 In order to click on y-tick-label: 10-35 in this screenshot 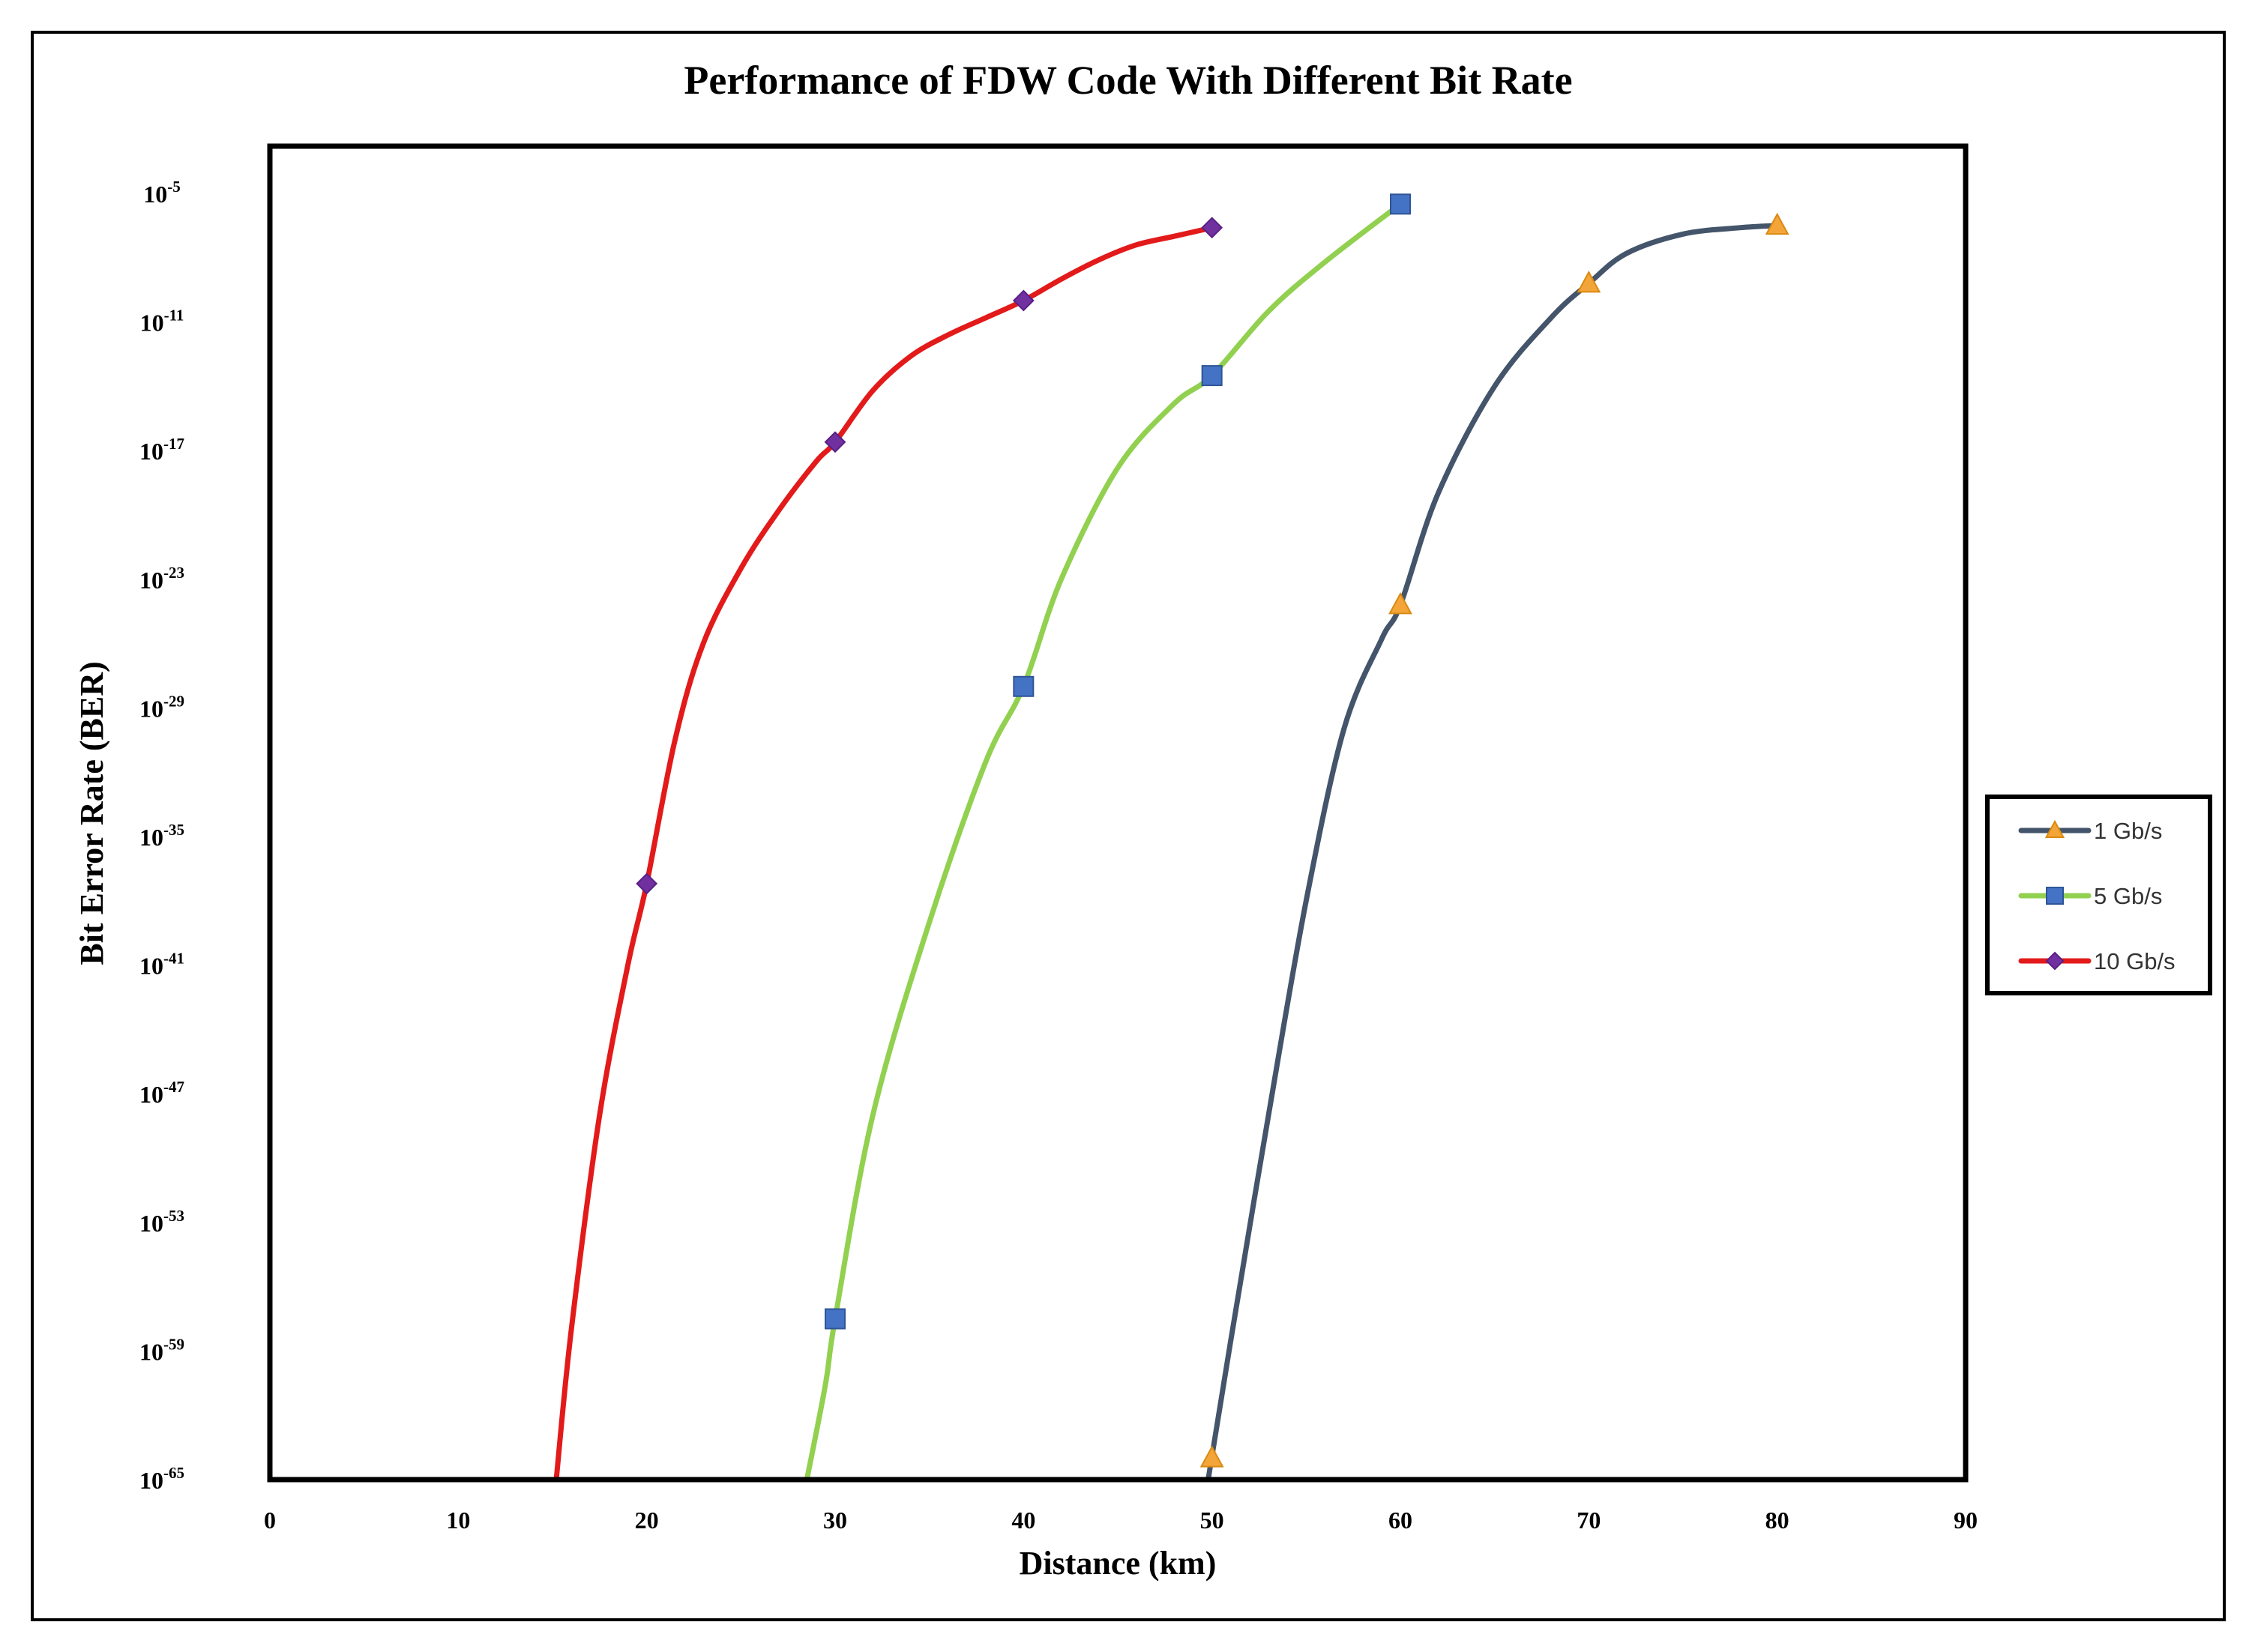, I will do `click(161, 836)`.